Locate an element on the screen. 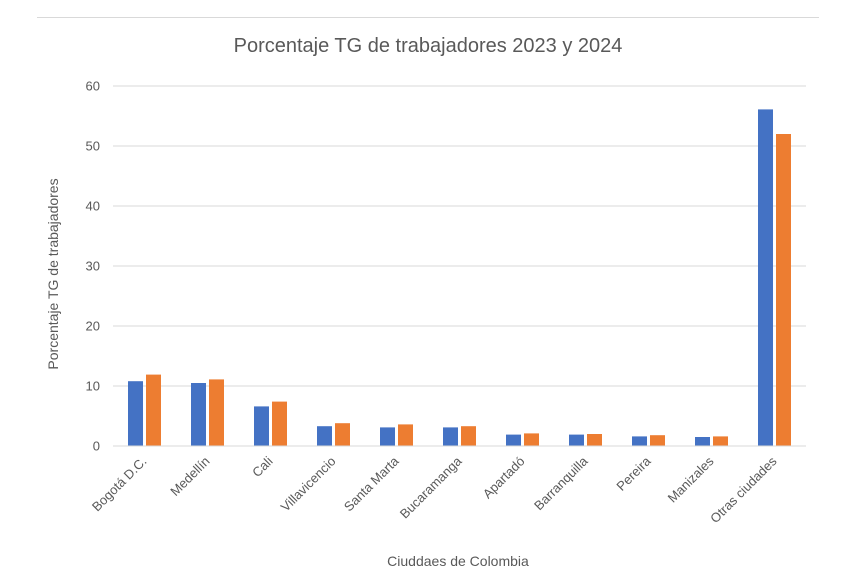 Image resolution: width=843 pixels, height=586 pixels. x-tick-label: Barranquilla is located at coordinates (561, 483).